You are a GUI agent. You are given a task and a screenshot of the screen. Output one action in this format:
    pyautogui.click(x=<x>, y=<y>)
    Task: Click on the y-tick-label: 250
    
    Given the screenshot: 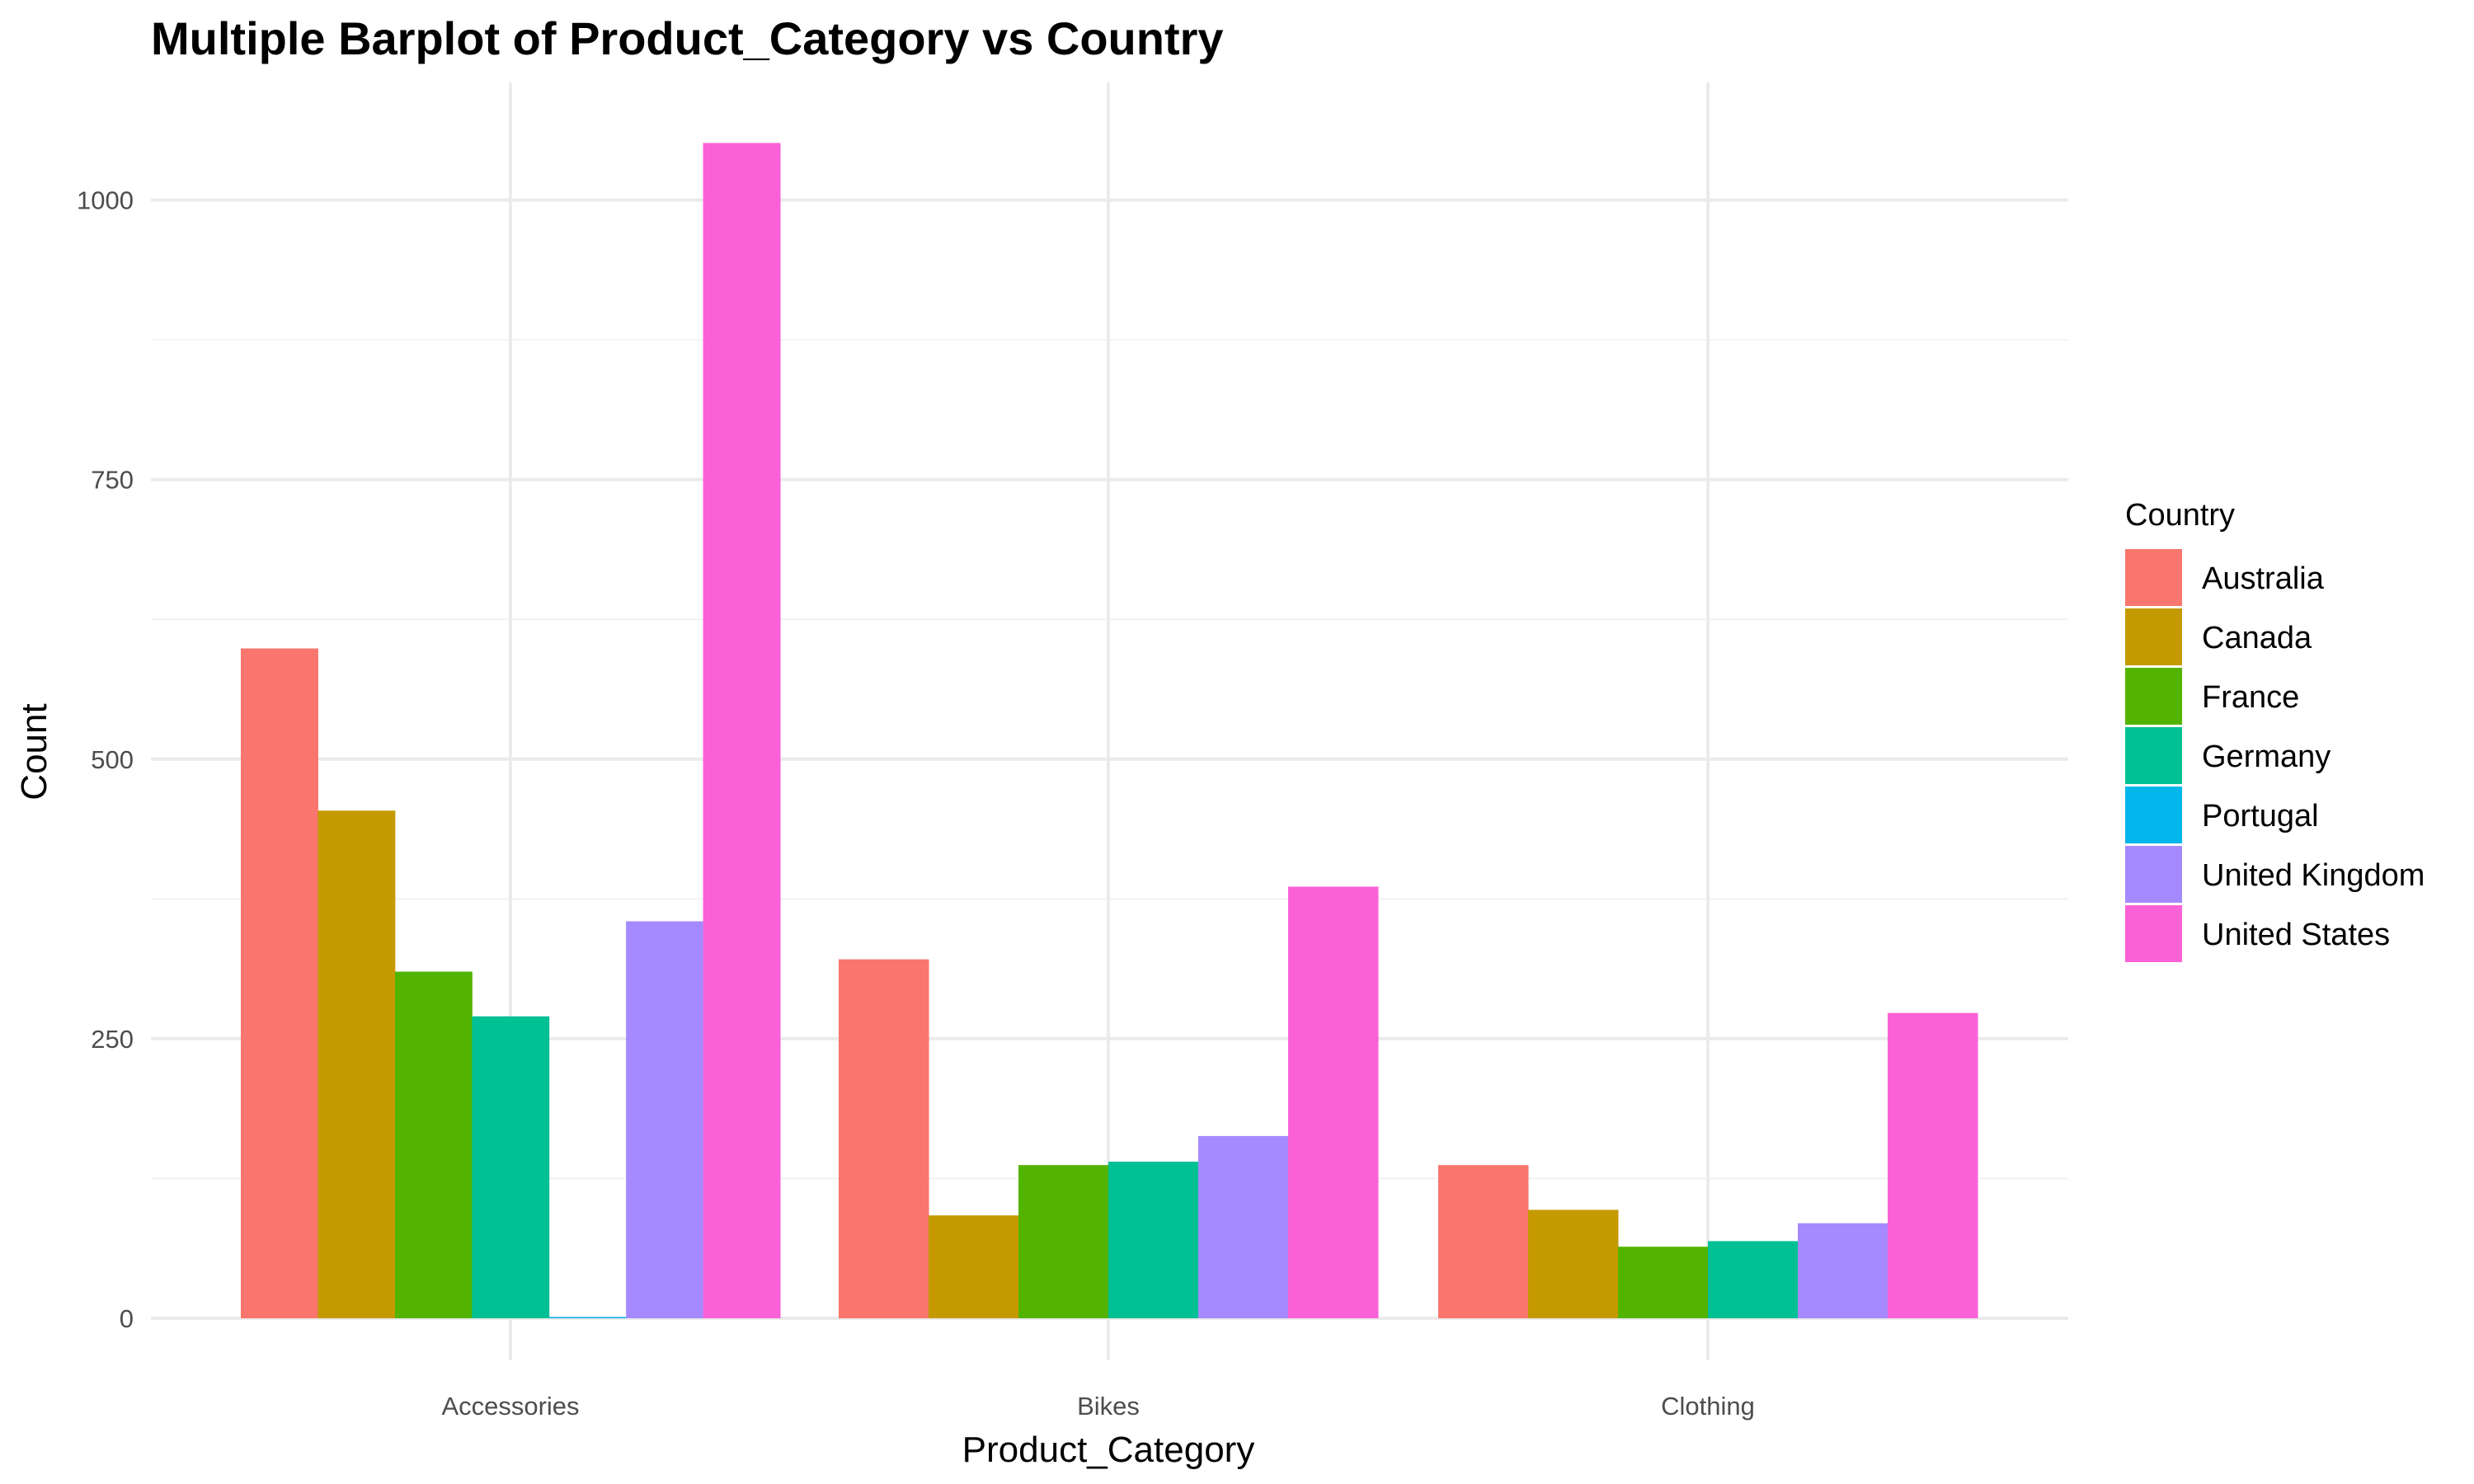 What is the action you would take?
    pyautogui.click(x=112, y=1039)
    